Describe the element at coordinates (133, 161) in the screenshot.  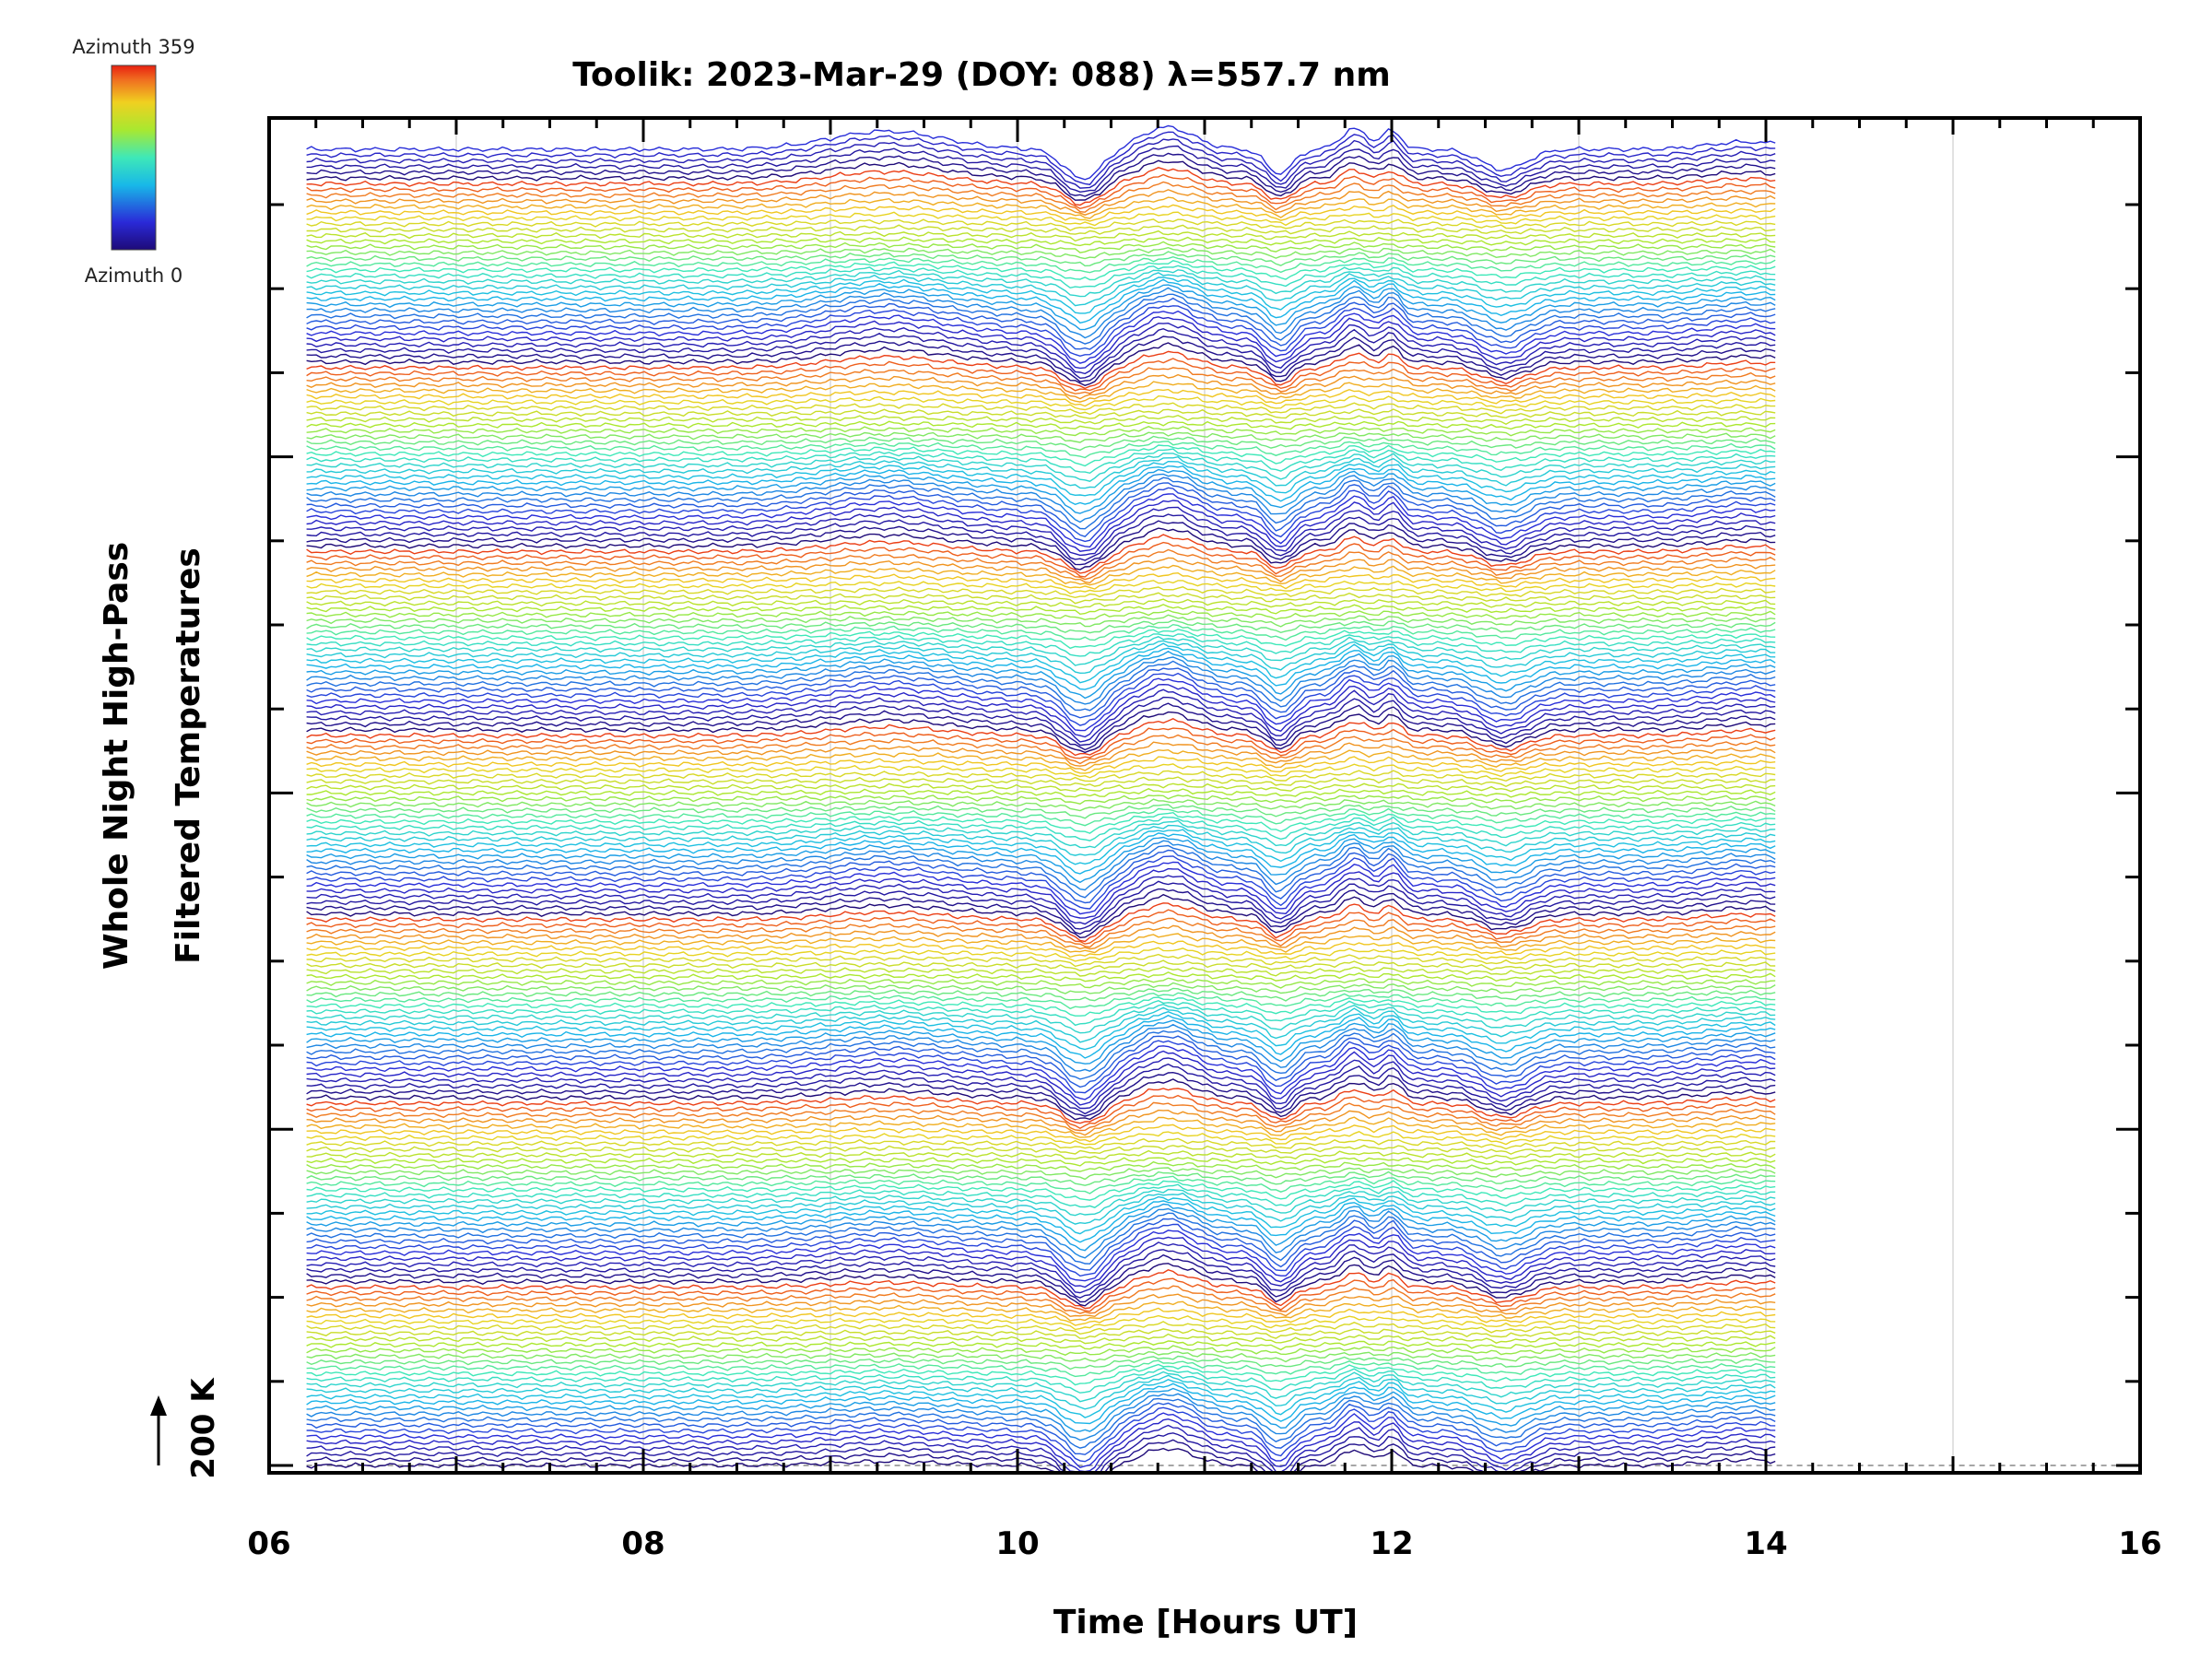
I see `colorbar: Azimuth 359 Azimuth 0` at that location.